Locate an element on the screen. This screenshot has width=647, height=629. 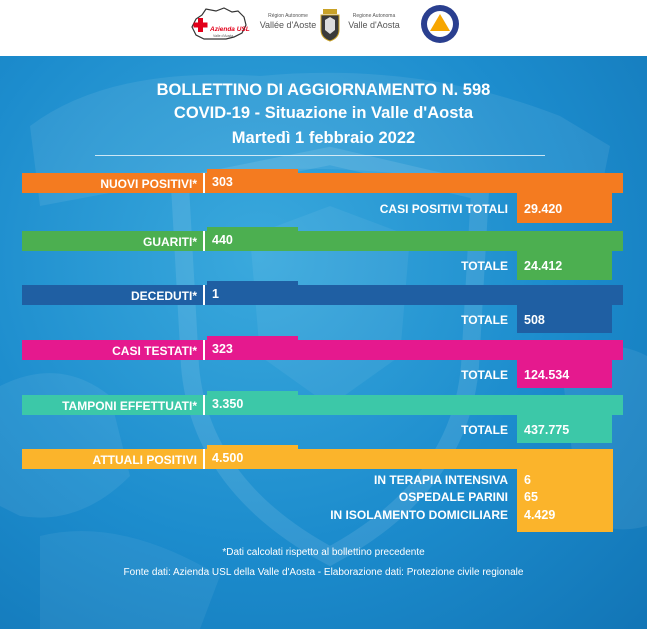
guariti-bar-top is located at coordinates (322, 241).